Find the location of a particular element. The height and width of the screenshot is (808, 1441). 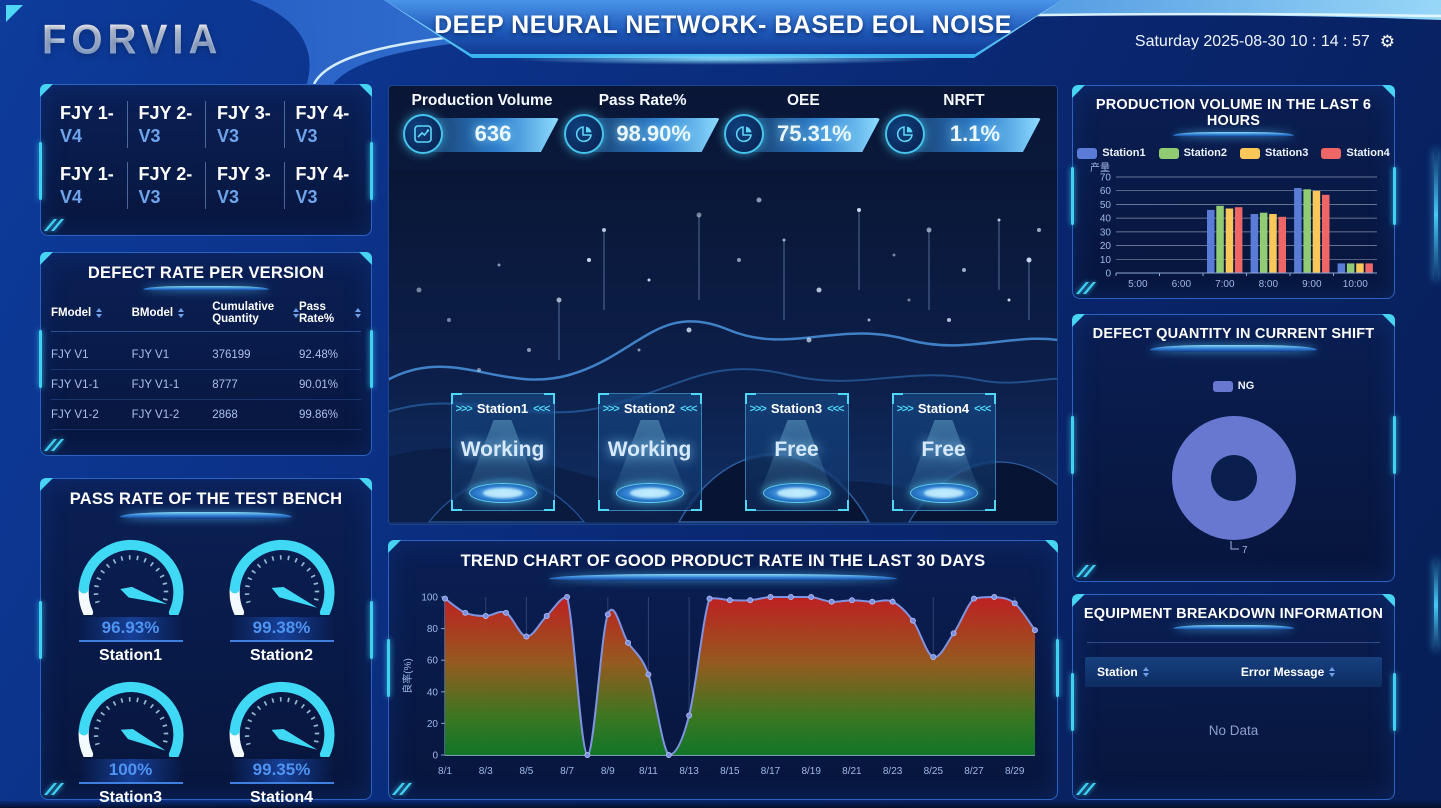

chevrons-left-icon: <<< is located at coordinates (688, 408).